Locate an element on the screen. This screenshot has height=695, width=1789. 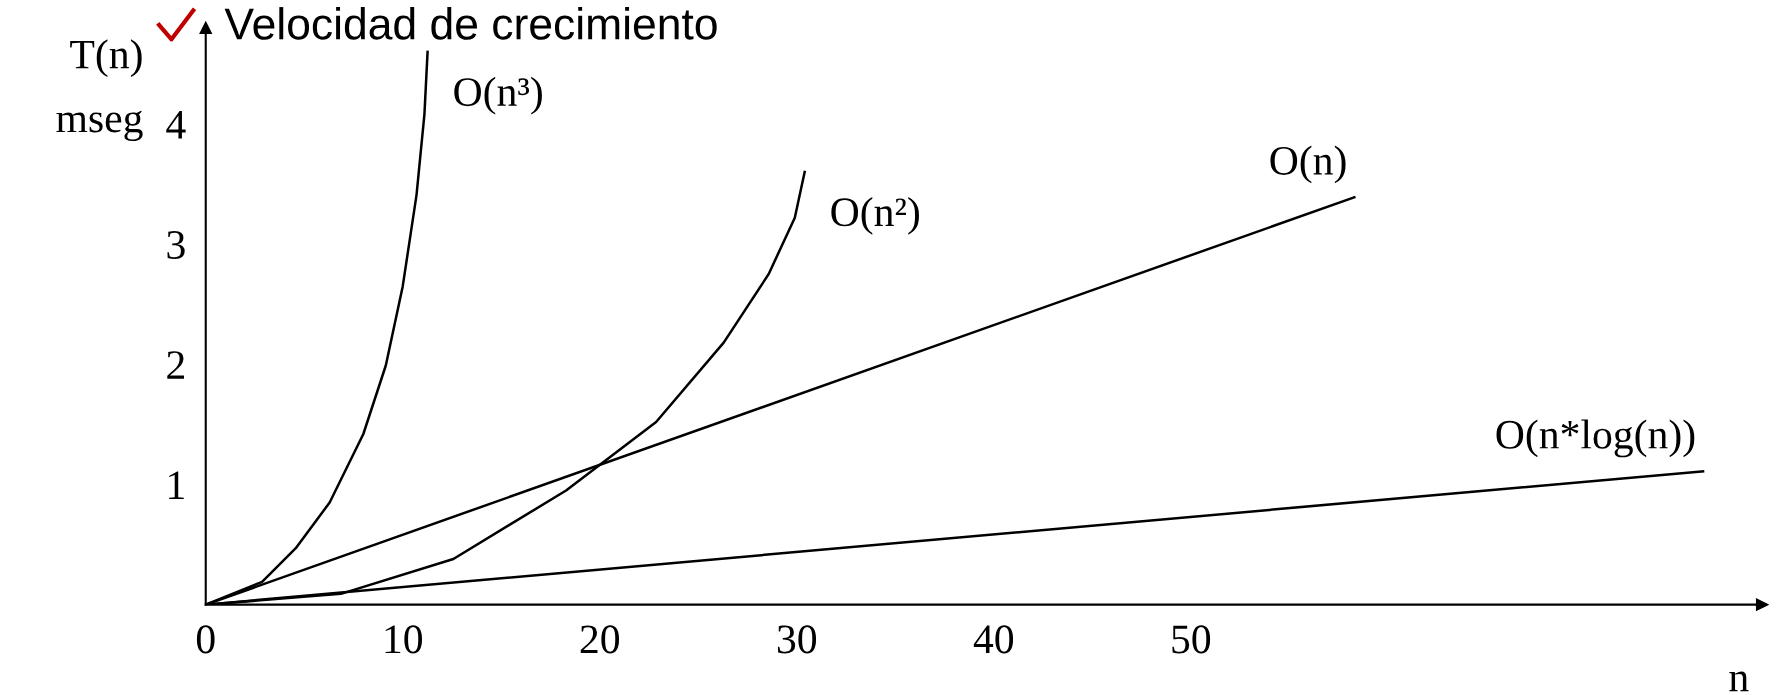
y-tick-label: 3 is located at coordinates (176, 244).